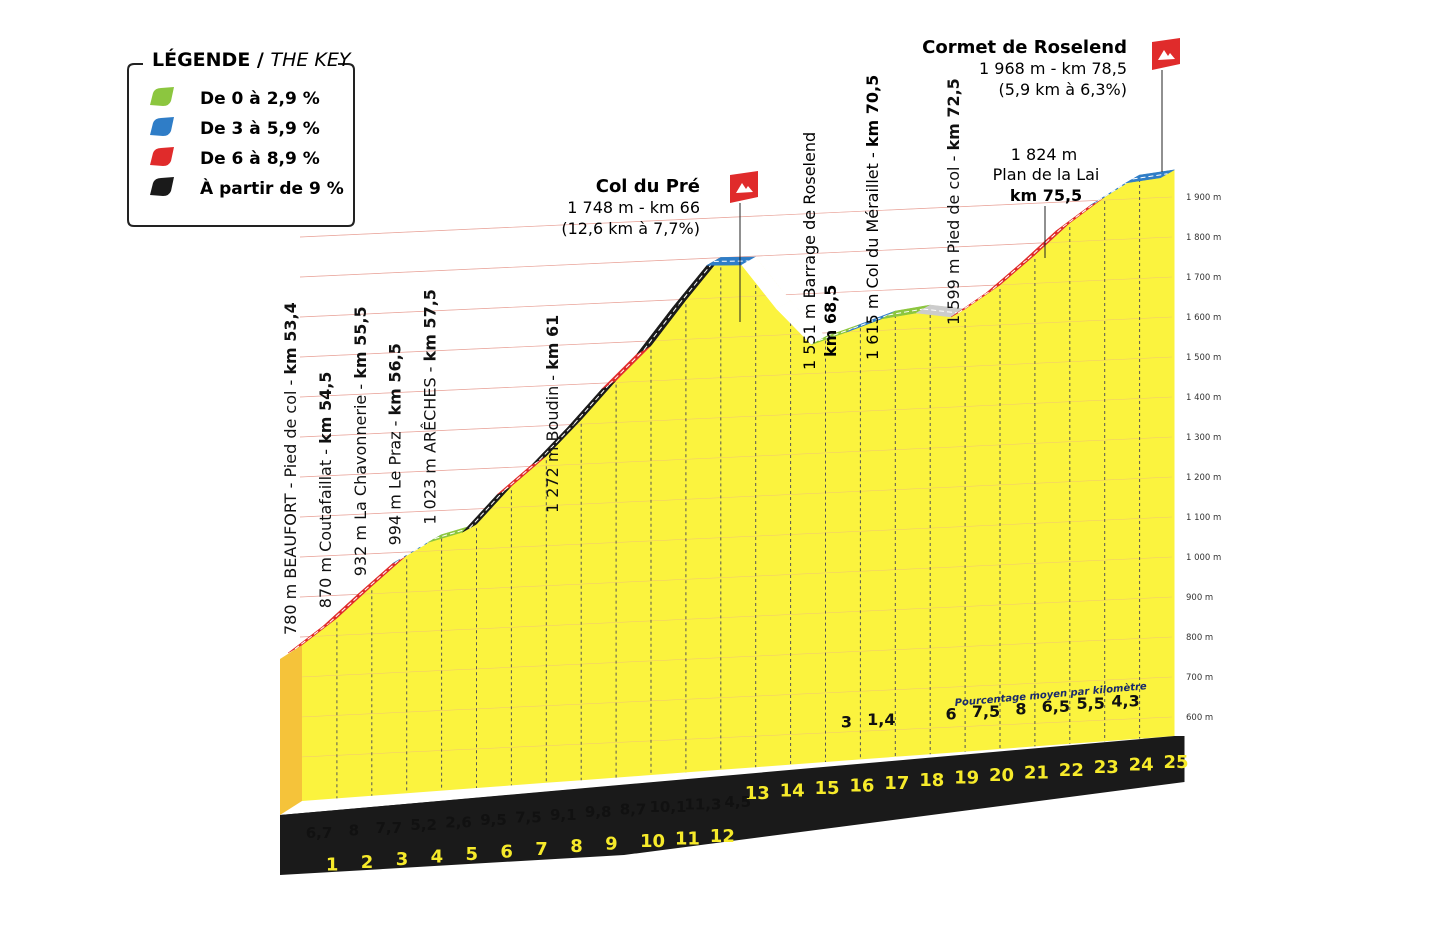 The height and width of the screenshot is (928, 1432). What do you see at coordinates (576, 846) in the screenshot?
I see `km-marker-label: 8` at bounding box center [576, 846].